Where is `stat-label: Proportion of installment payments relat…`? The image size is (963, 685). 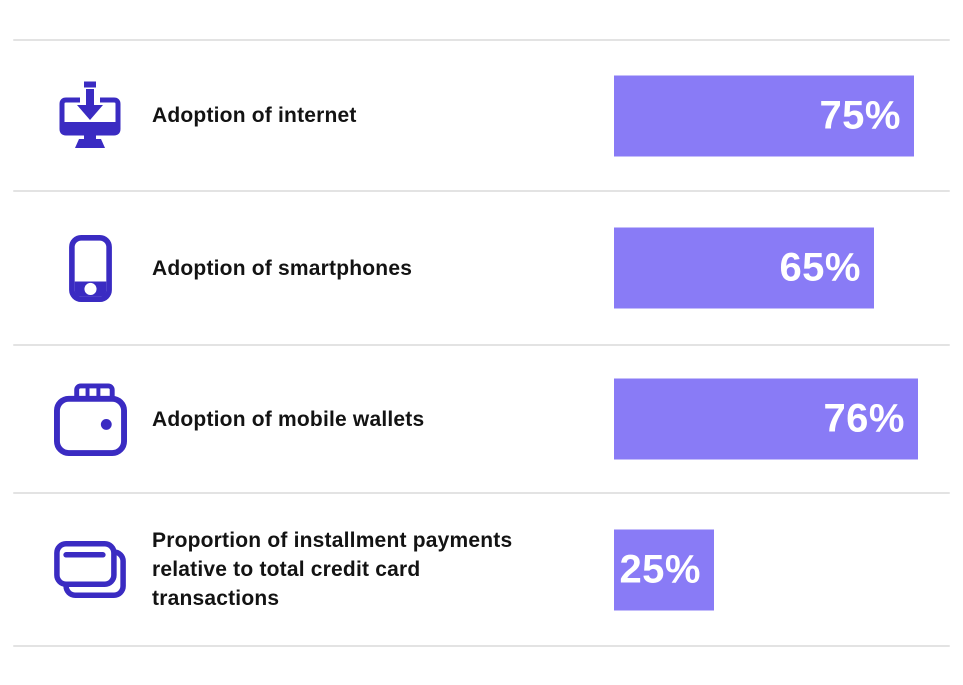 stat-label: Proportion of installment payments relat… is located at coordinates (332, 569).